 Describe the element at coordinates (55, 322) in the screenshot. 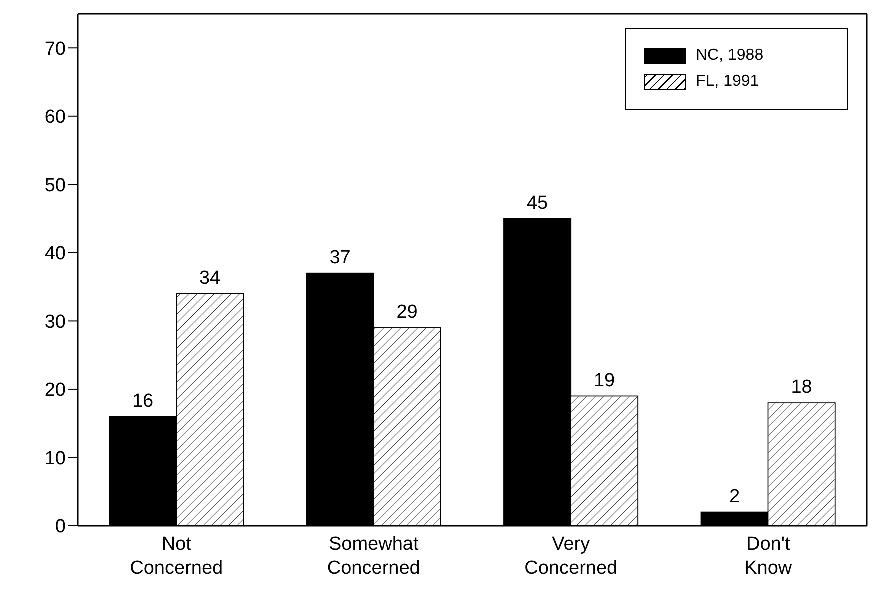

I see `y-tick-label: 30` at that location.